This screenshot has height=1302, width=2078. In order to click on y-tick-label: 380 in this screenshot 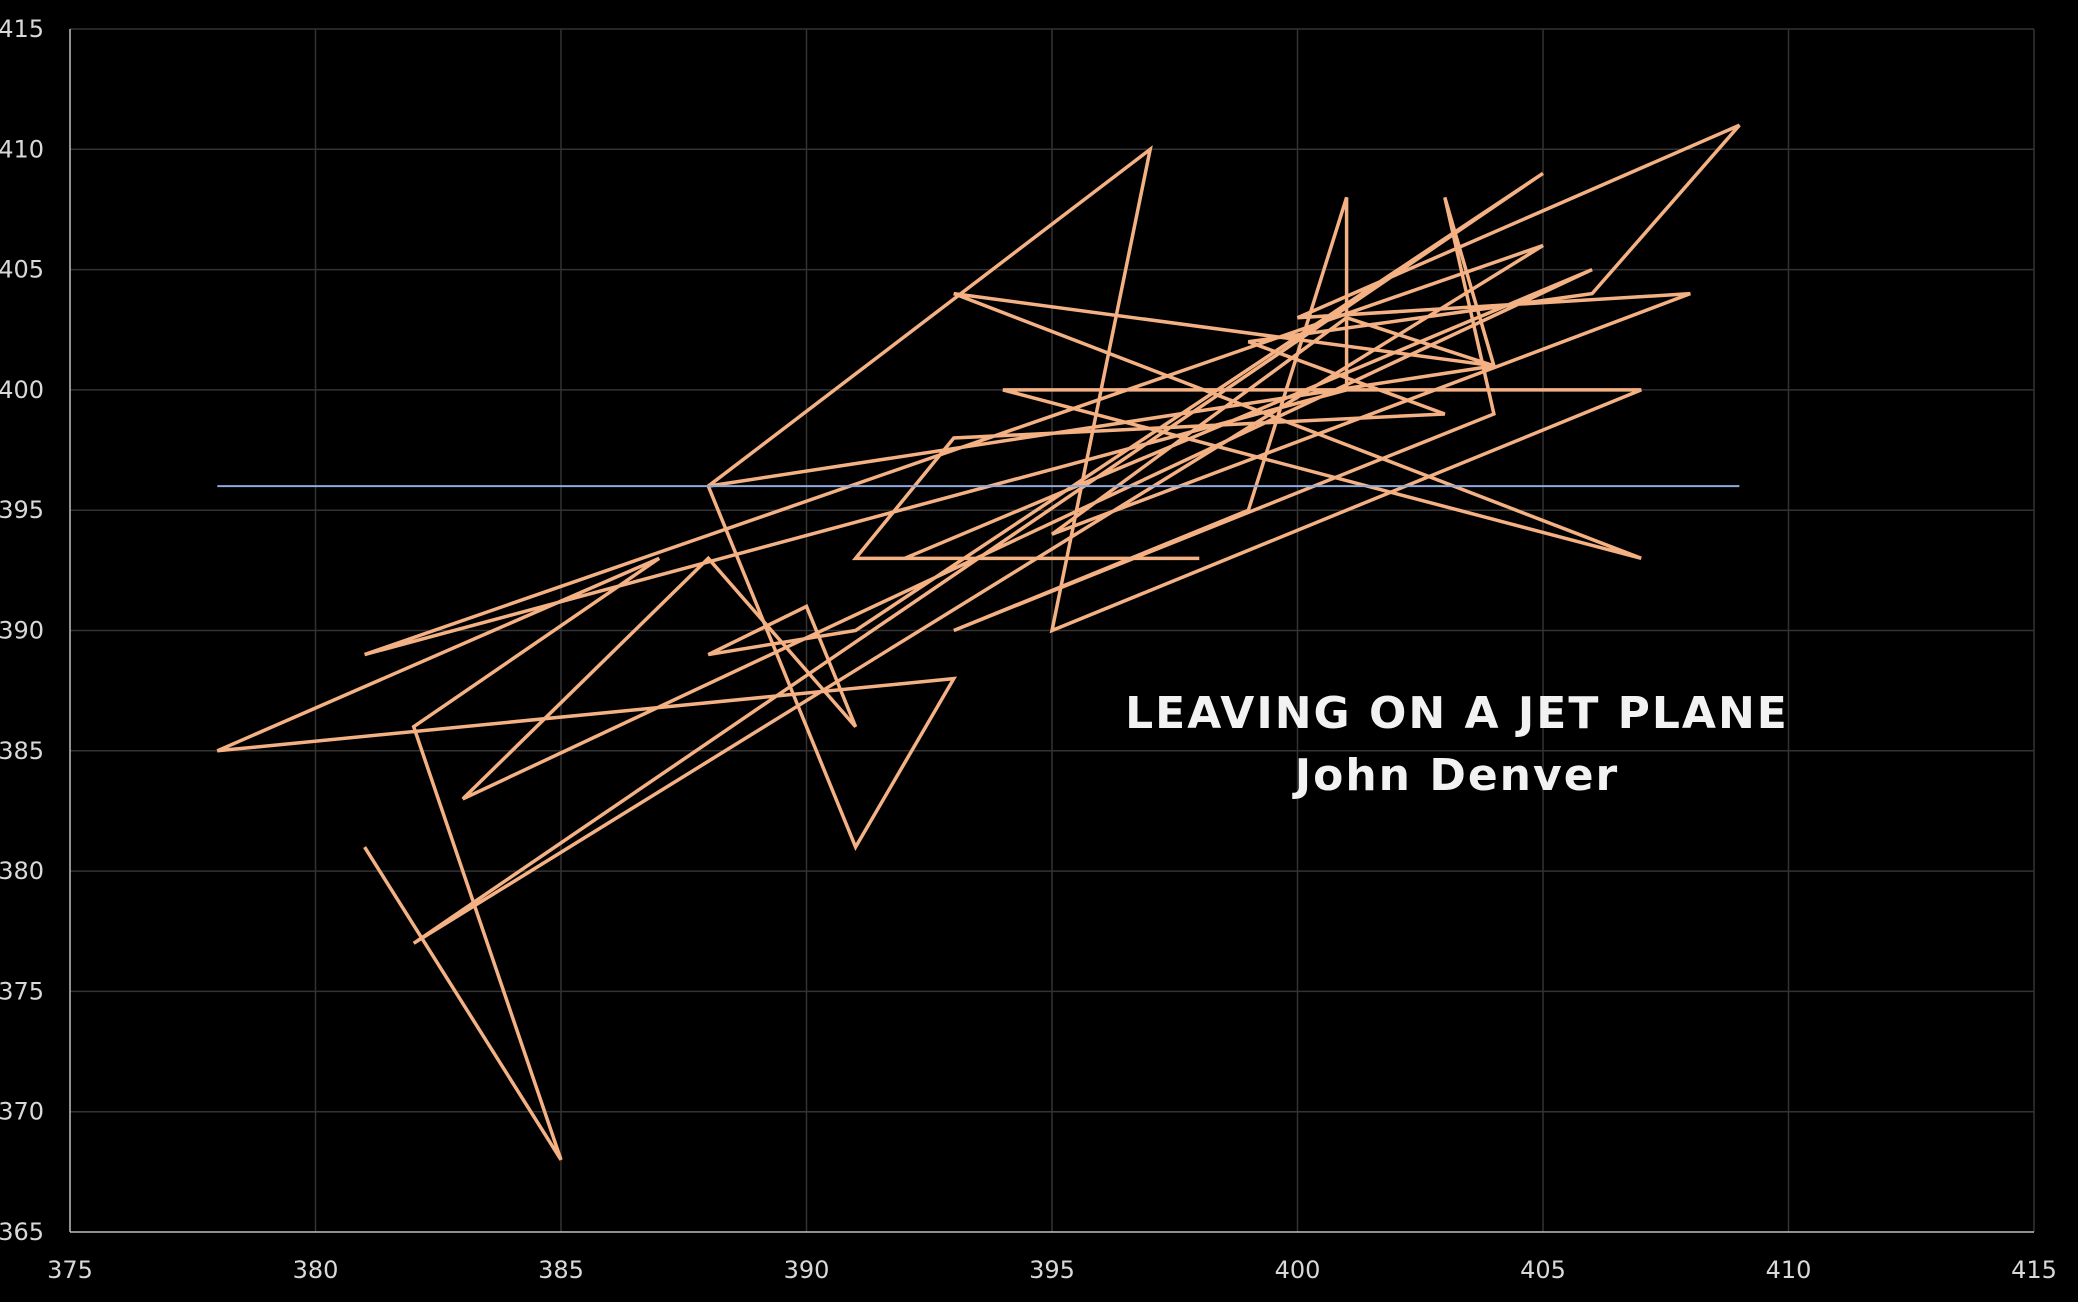, I will do `click(22, 871)`.